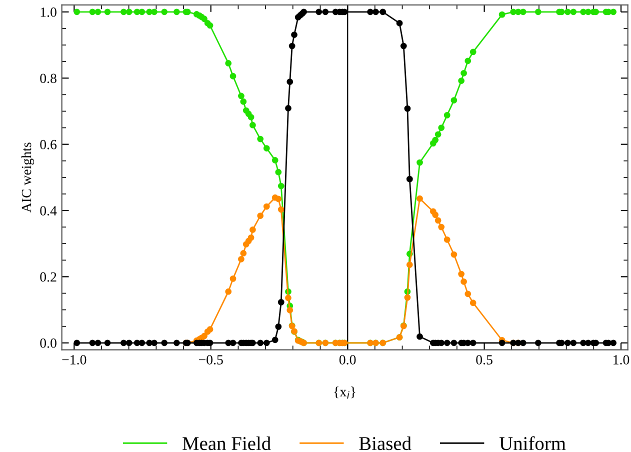 The width and height of the screenshot is (631, 452). I want to click on x-tick-label: −0.5, so click(210, 360).